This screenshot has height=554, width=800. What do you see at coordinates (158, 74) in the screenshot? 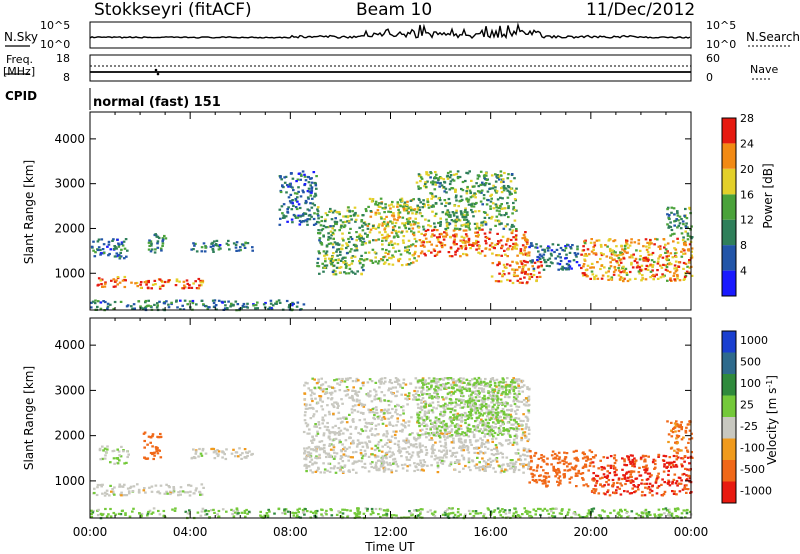
I see `freq-point` at bounding box center [158, 74].